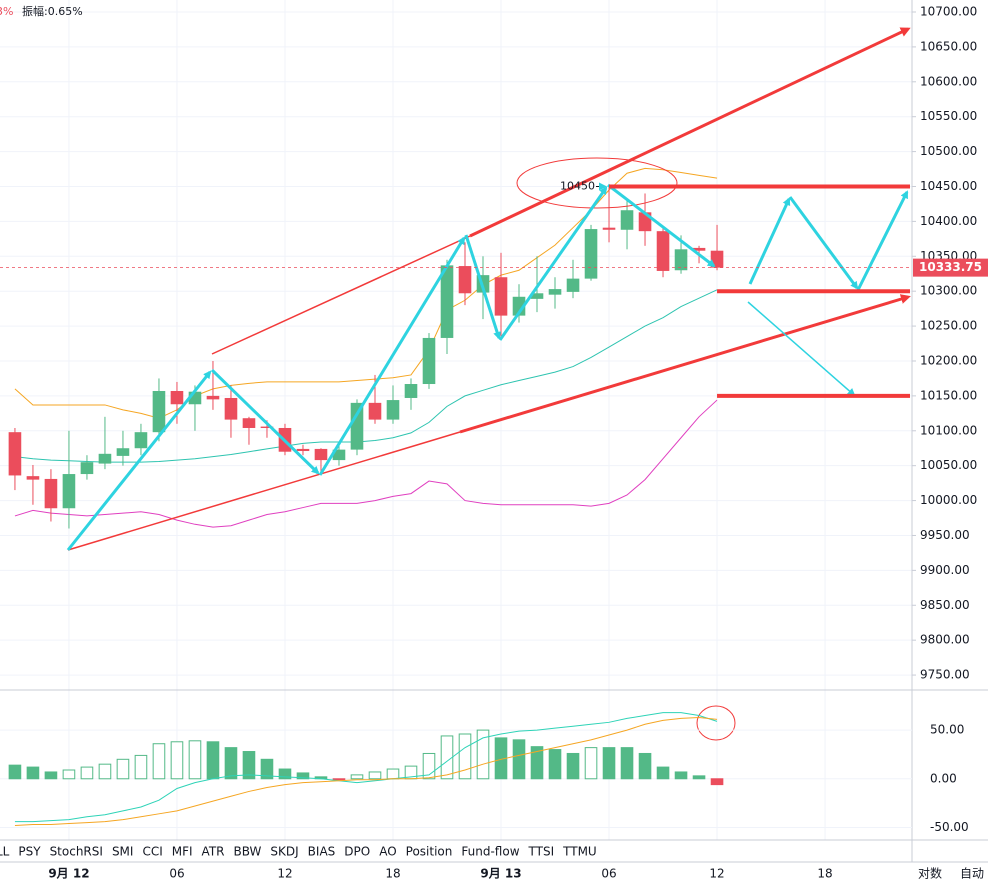 Image resolution: width=988 pixels, height=888 pixels. Describe the element at coordinates (322, 852) in the screenshot. I see `indicator-tab: BIAS` at that location.